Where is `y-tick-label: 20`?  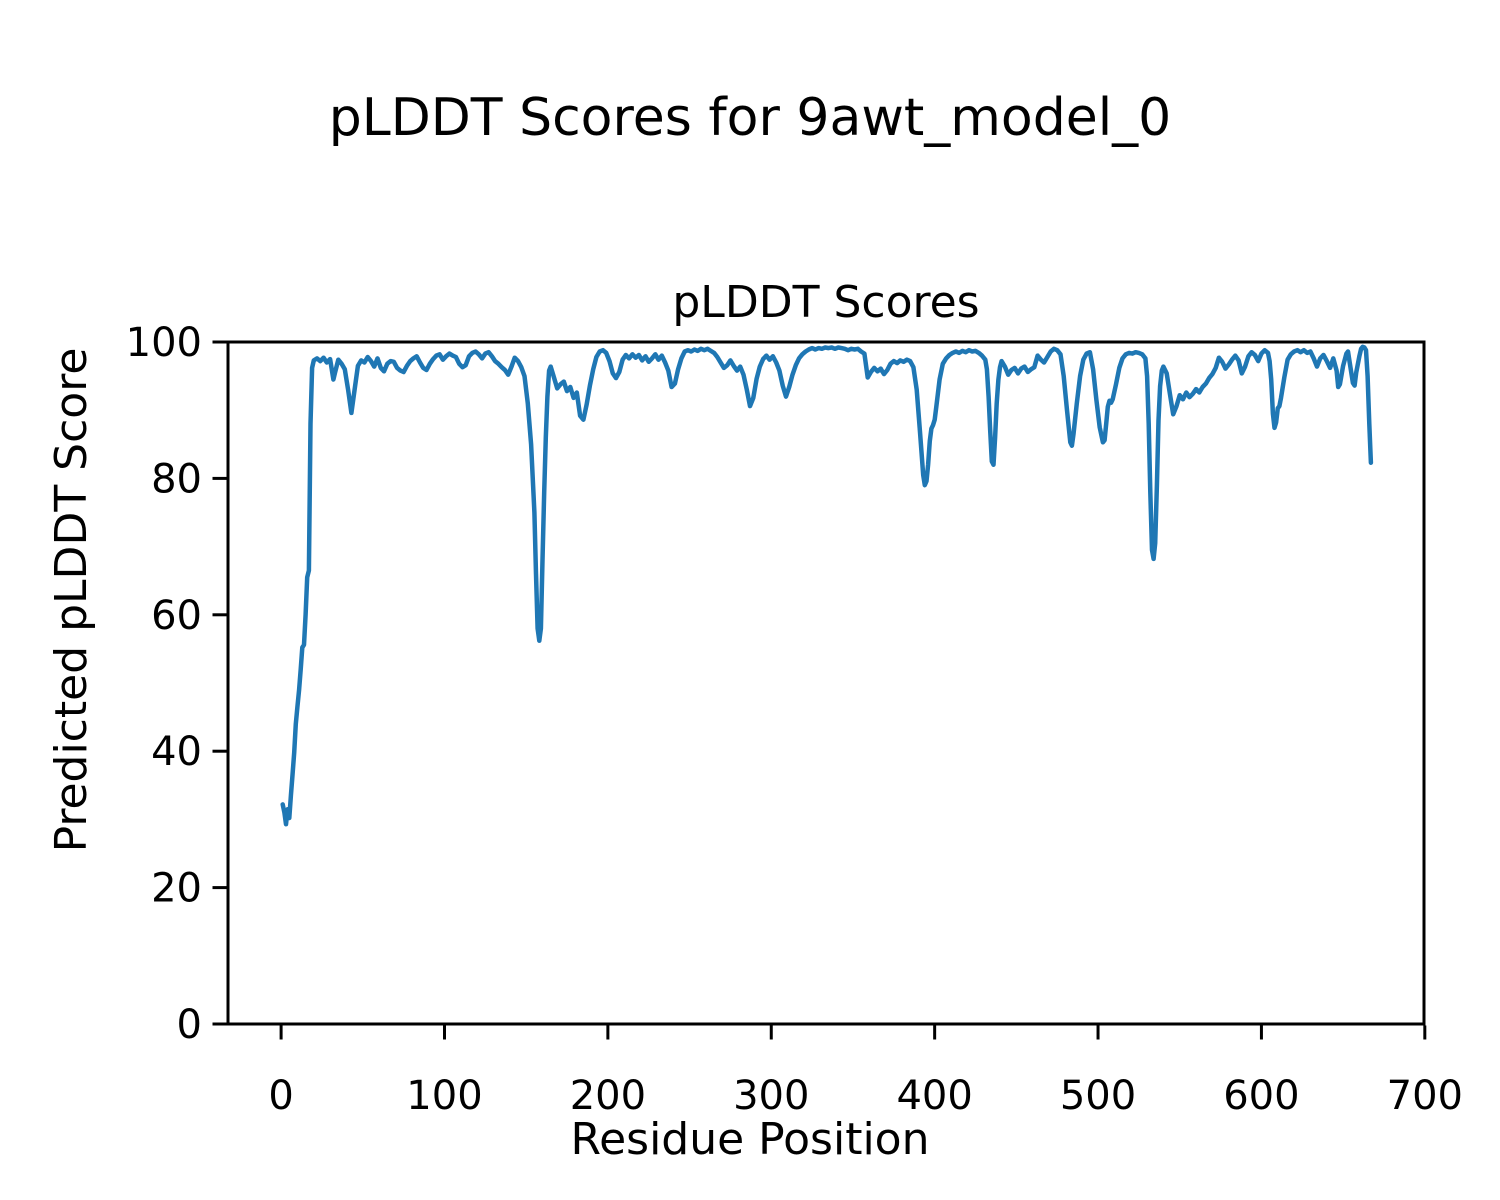
y-tick-label: 20 is located at coordinates (176, 889).